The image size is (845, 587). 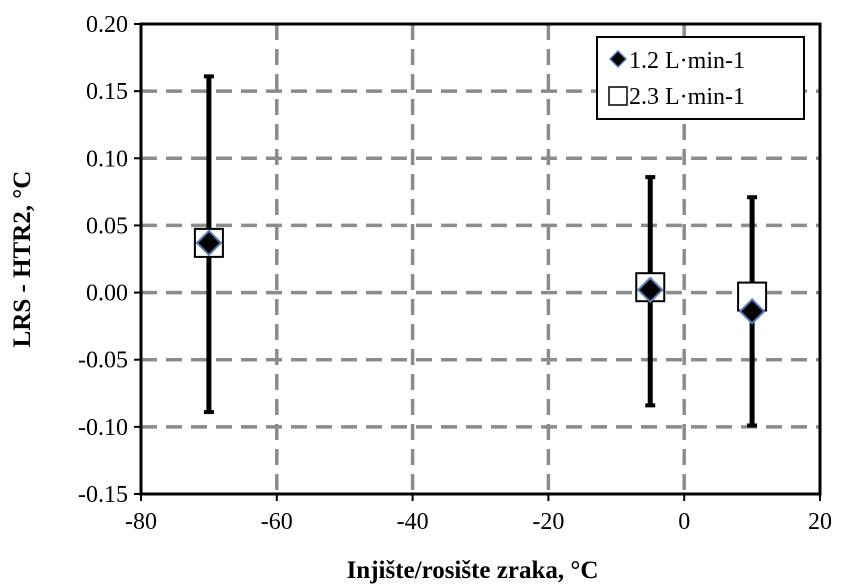 I want to click on legend: 1.2 L·min-1 2.3 L·min-1, so click(x=700, y=78).